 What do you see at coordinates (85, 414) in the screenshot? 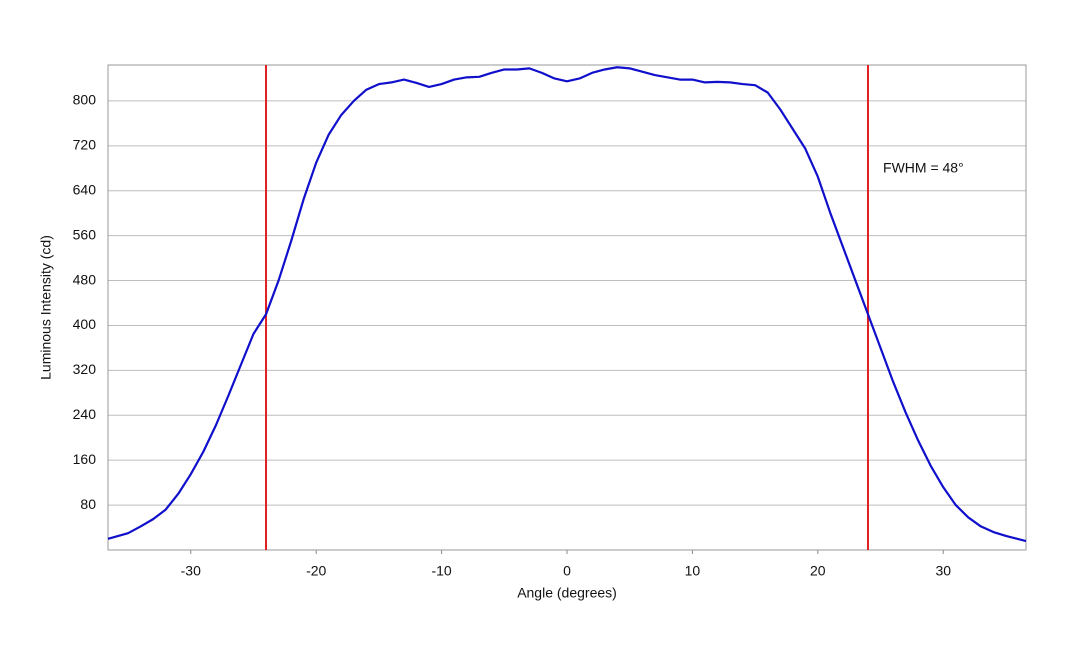
I see `y-tick-label: 240` at bounding box center [85, 414].